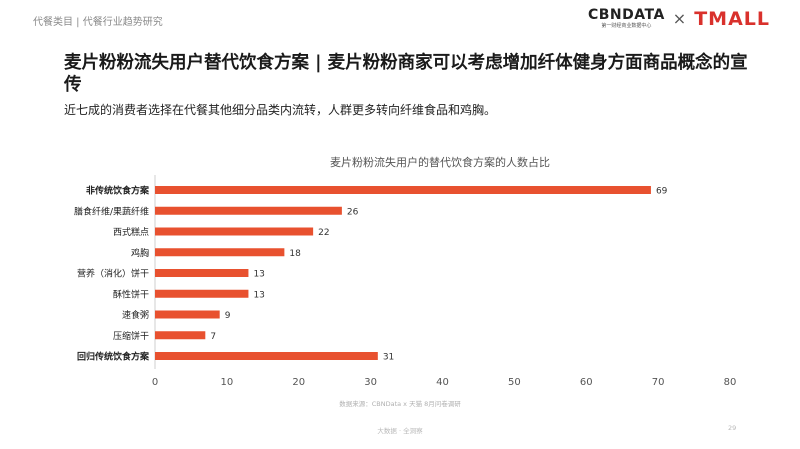  Describe the element at coordinates (155, 382) in the screenshot. I see `x-tick-label: 0` at that location.